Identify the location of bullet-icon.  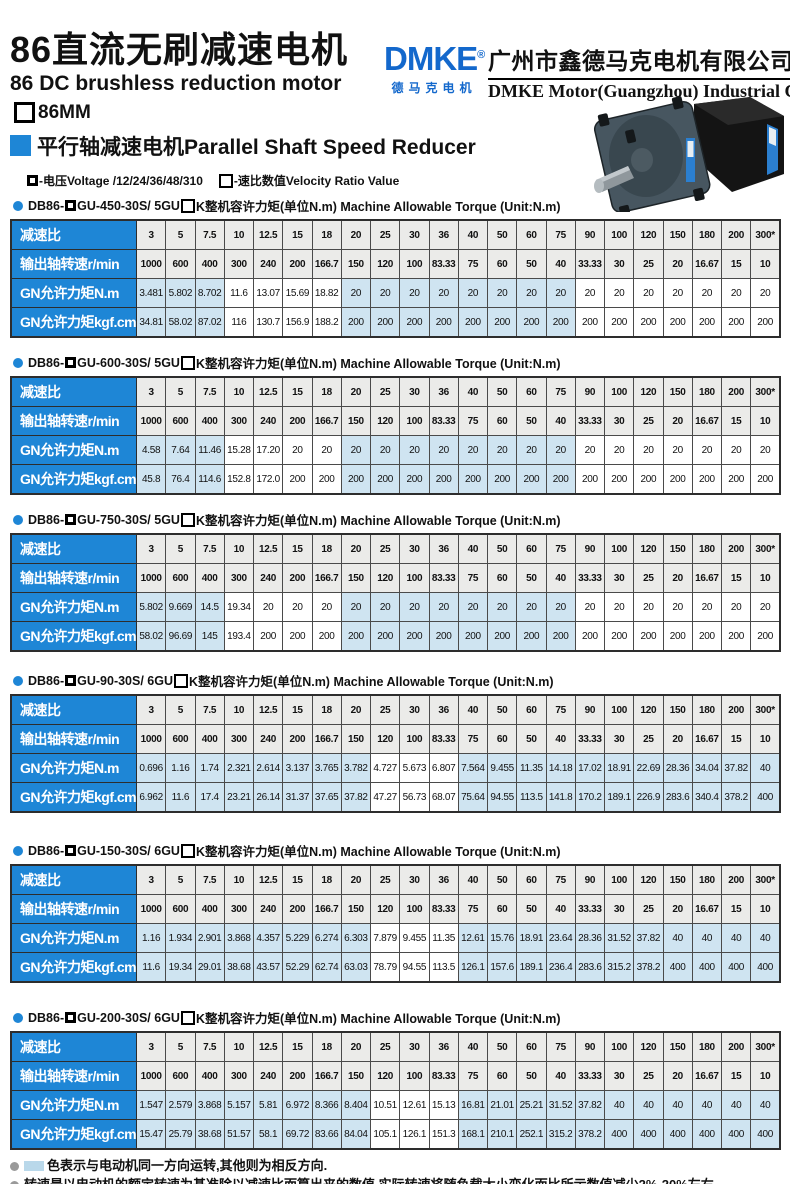
(14, 1166).